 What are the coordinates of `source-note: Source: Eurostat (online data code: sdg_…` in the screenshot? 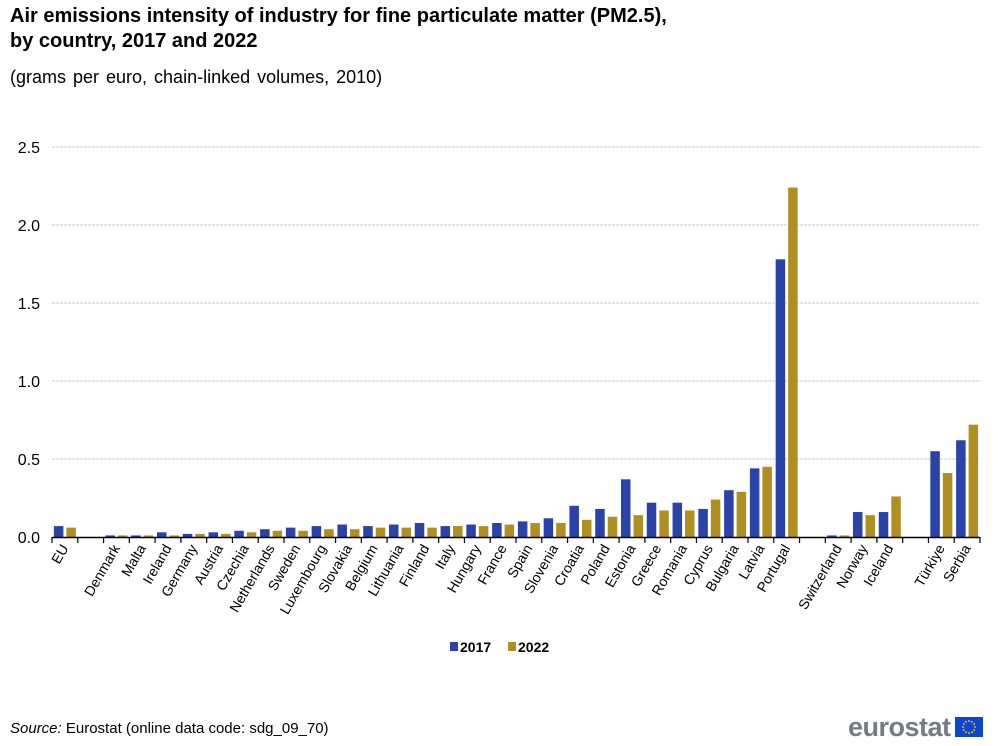 It's located at (169, 728).